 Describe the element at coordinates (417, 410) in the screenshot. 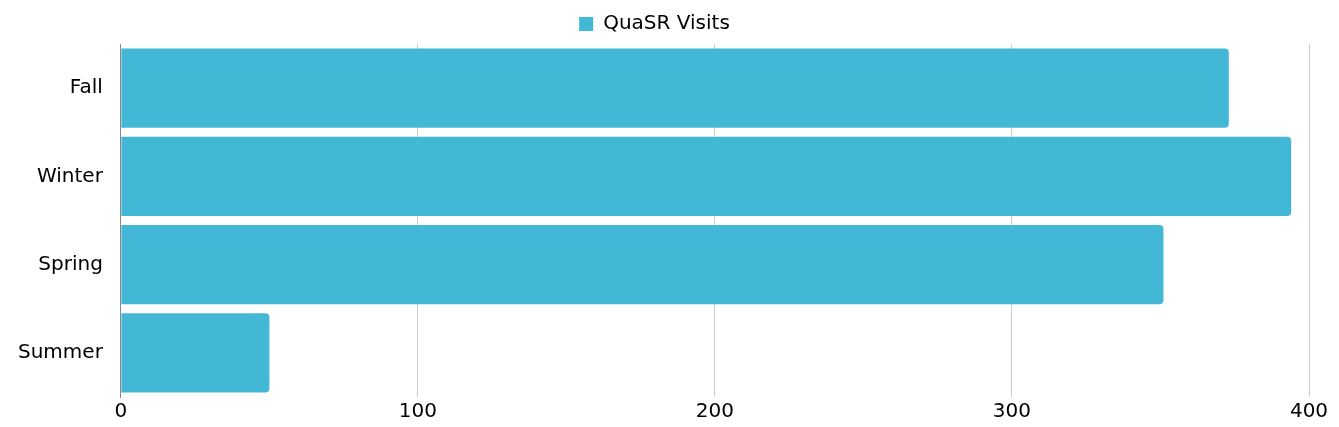

I see `x-tick-label: 100` at that location.